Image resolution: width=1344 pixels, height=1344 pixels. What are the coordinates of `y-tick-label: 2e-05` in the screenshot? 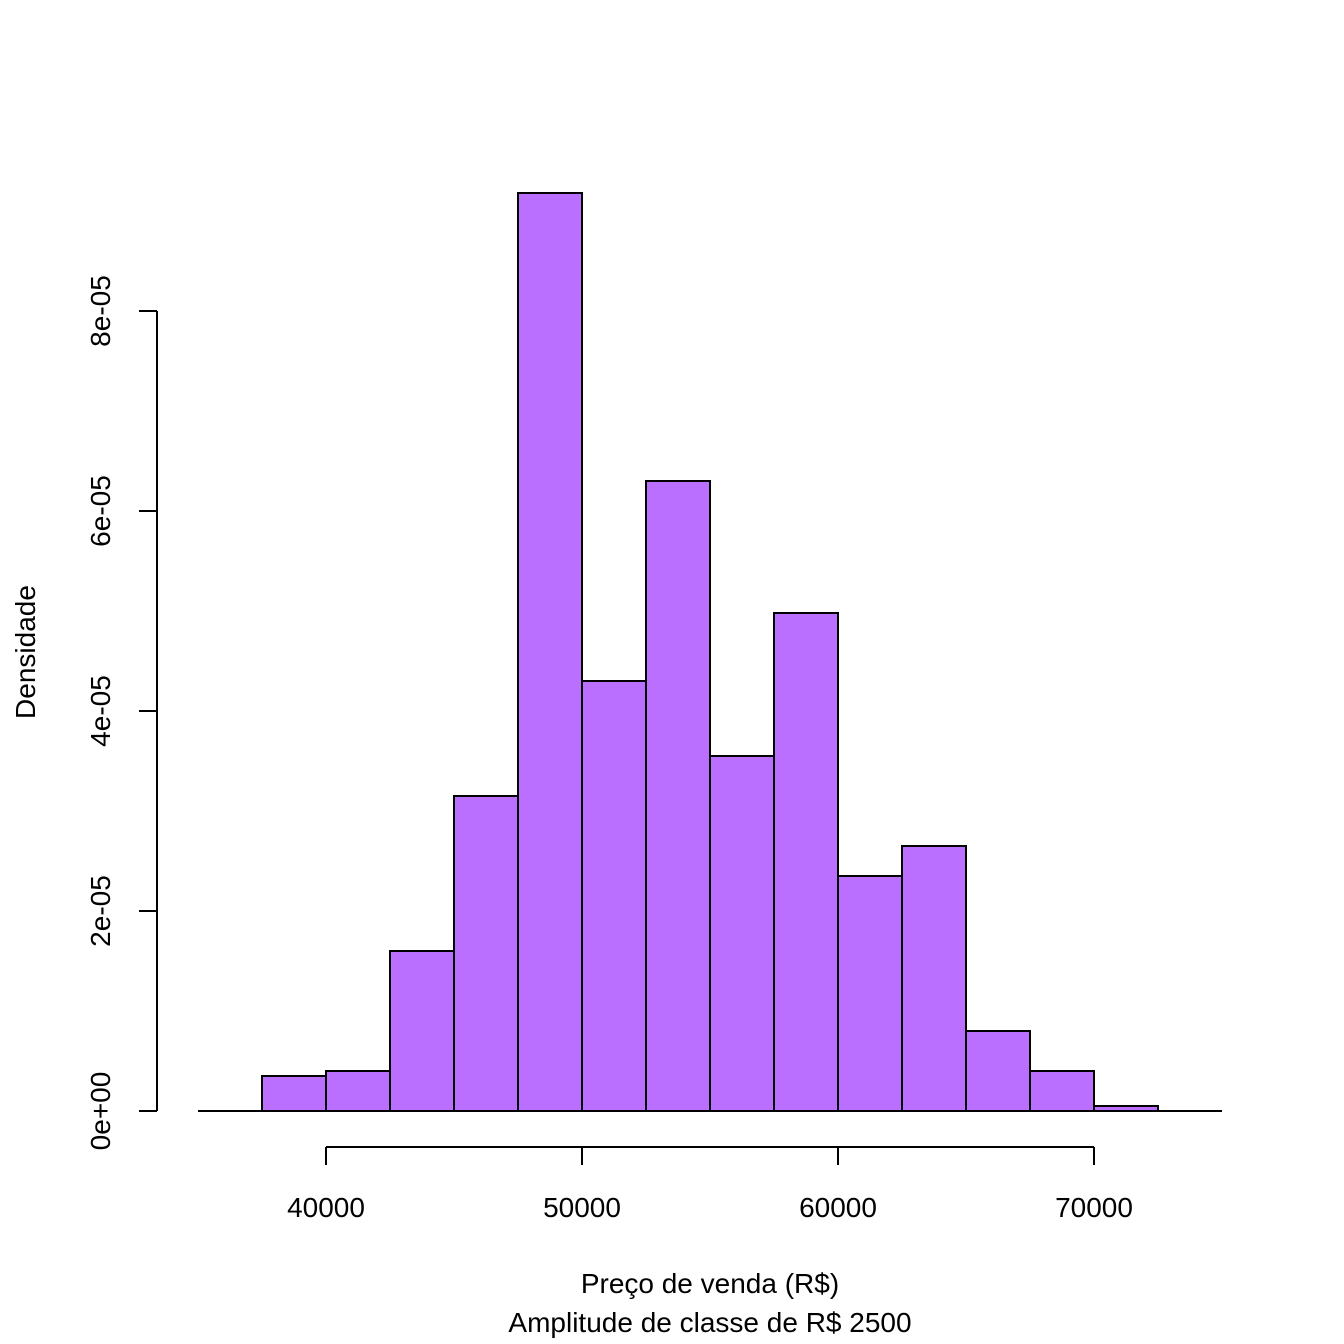 It's located at (100, 911).